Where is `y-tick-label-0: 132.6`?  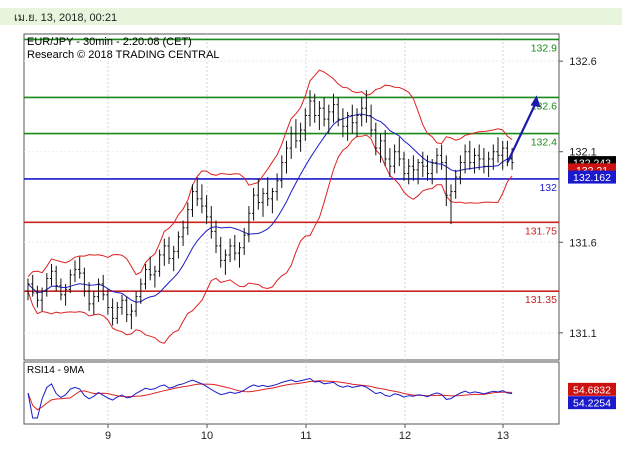
y-tick-label-0: 132.6 is located at coordinates (583, 62).